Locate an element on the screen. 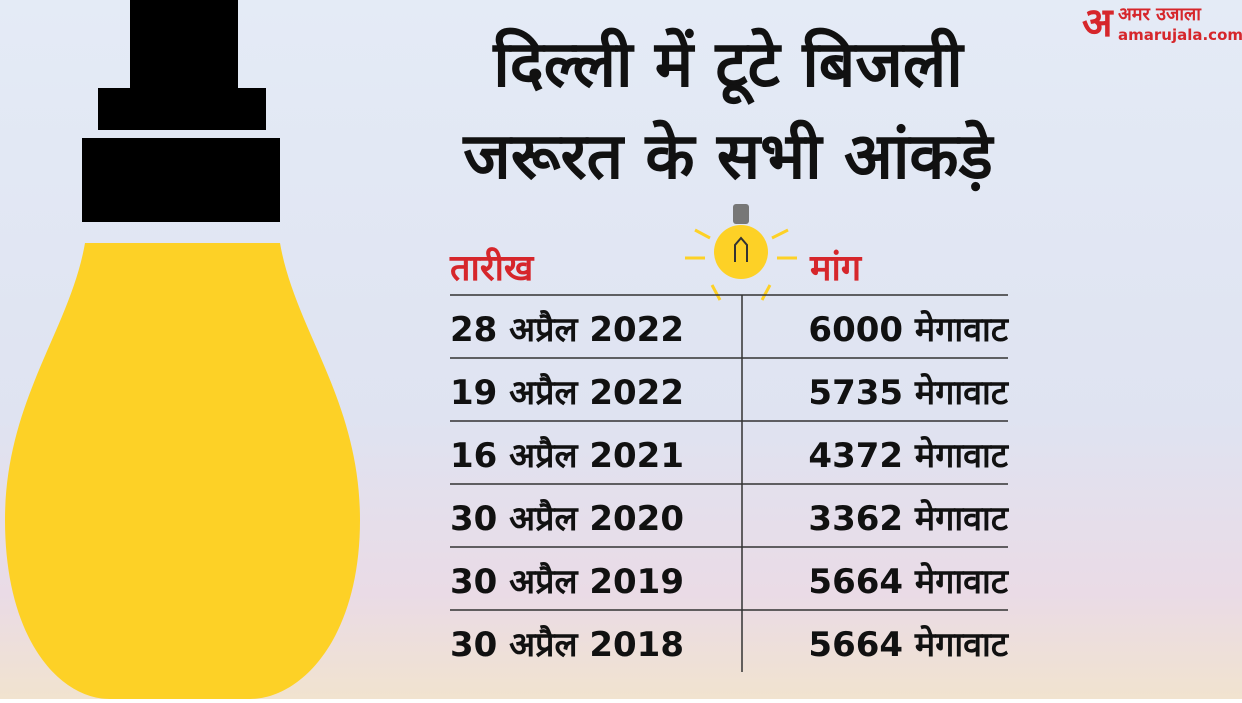 This screenshot has width=1242, height=703. logo-name: अमर उजाला is located at coordinates (1160, 14).